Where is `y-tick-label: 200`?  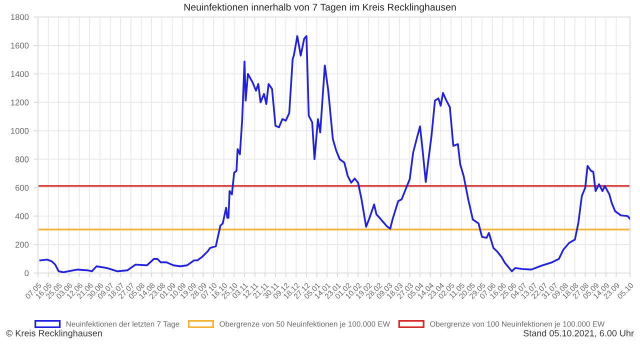
y-tick-label: 200 is located at coordinates (22, 245).